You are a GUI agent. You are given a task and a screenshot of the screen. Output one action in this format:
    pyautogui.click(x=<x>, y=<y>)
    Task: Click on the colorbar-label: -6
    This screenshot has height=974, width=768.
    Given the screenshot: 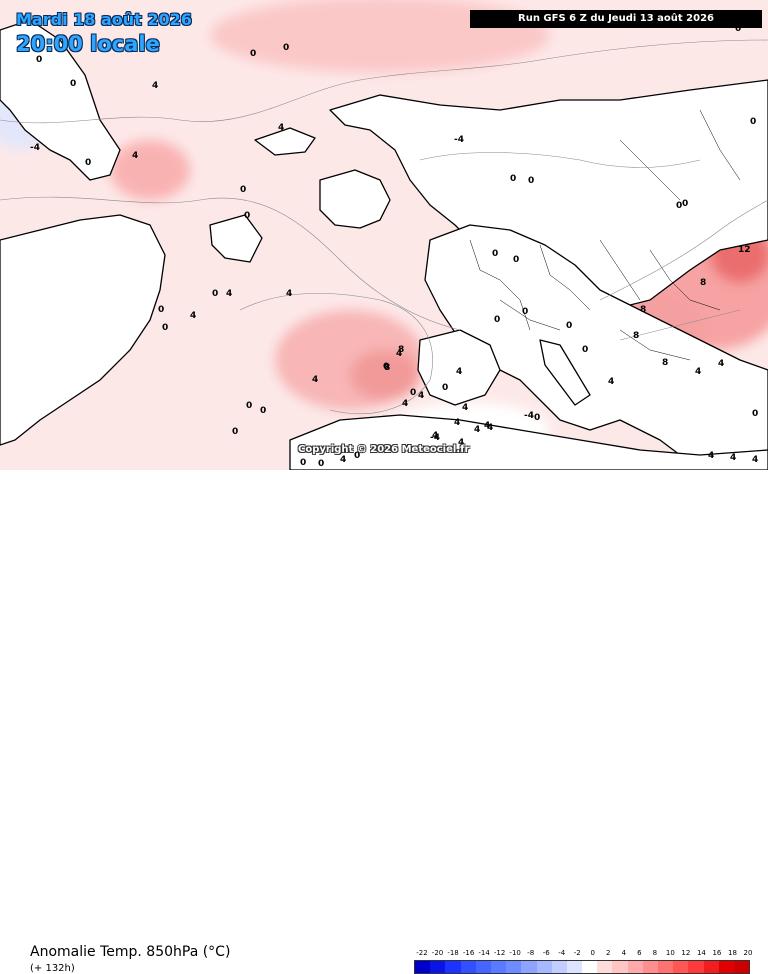 What is the action you would take?
    pyautogui.click(x=546, y=953)
    